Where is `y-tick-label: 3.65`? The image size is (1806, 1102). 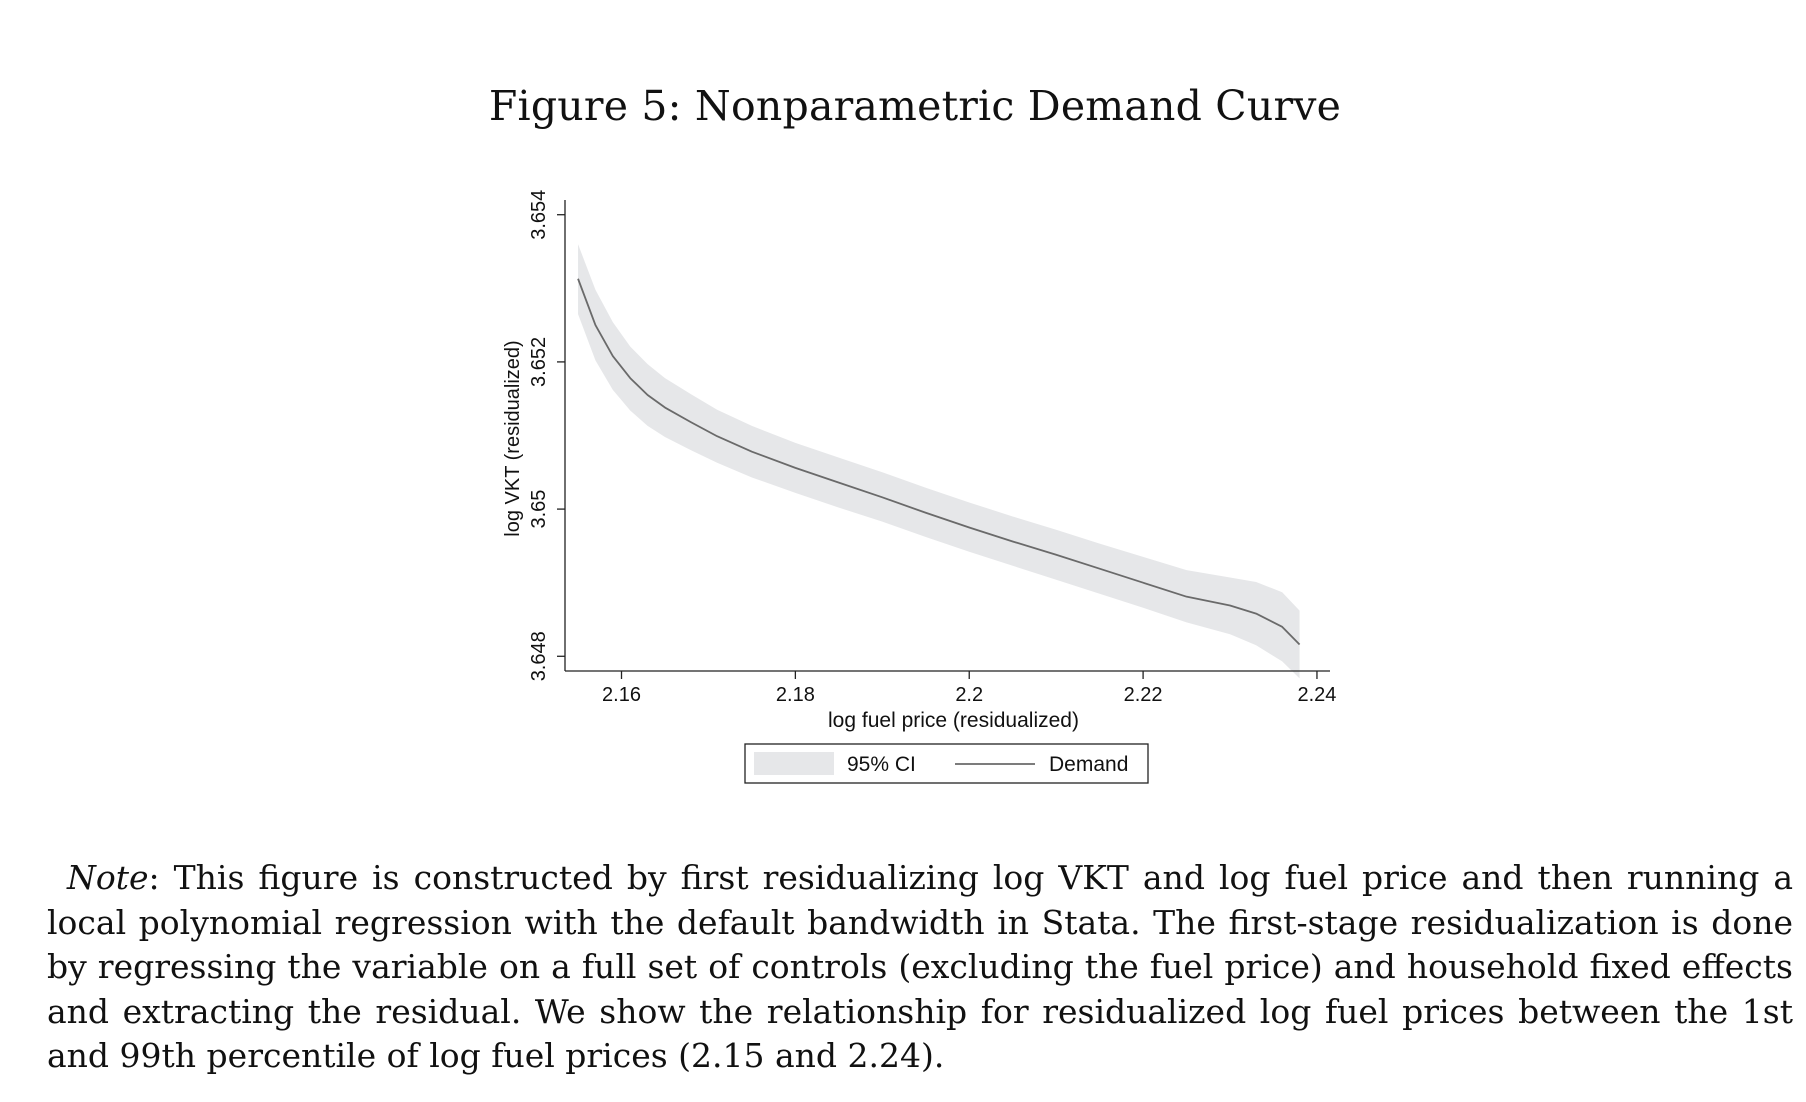
y-tick-label: 3.65 is located at coordinates (539, 509).